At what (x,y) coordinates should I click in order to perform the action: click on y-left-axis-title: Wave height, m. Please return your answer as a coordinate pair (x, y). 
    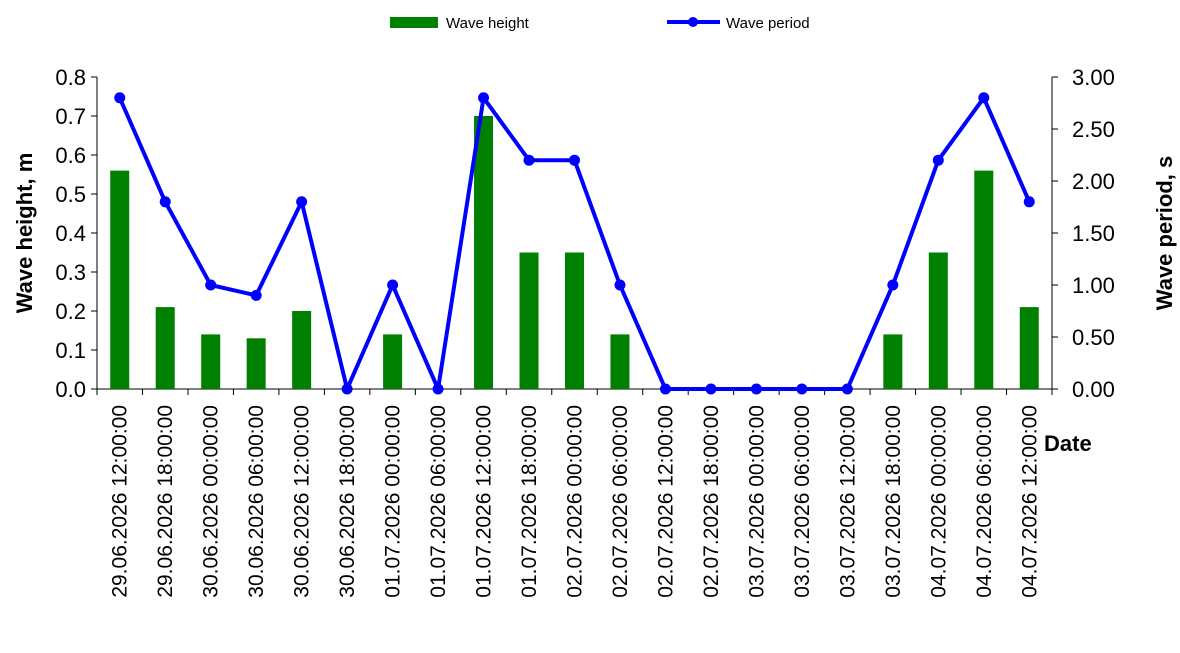
    Looking at the image, I should click on (24, 233).